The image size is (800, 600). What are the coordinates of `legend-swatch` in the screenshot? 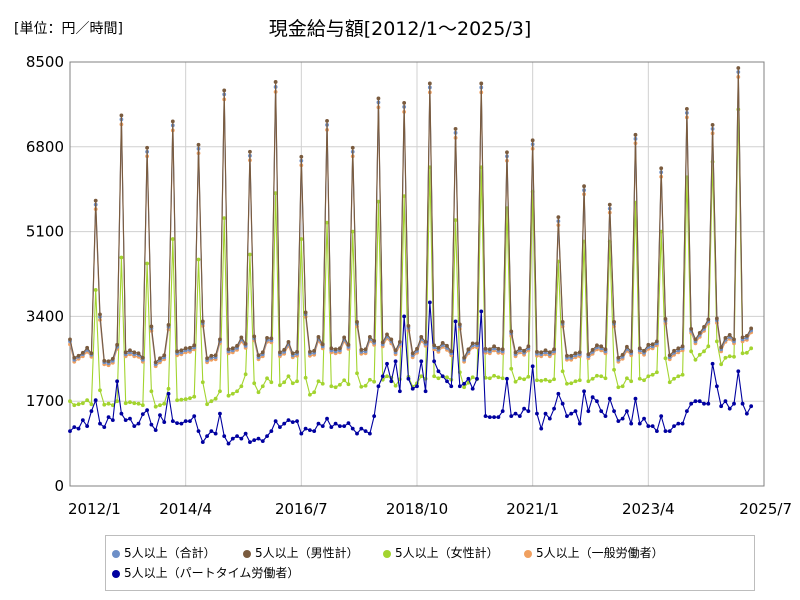 It's located at (387, 554).